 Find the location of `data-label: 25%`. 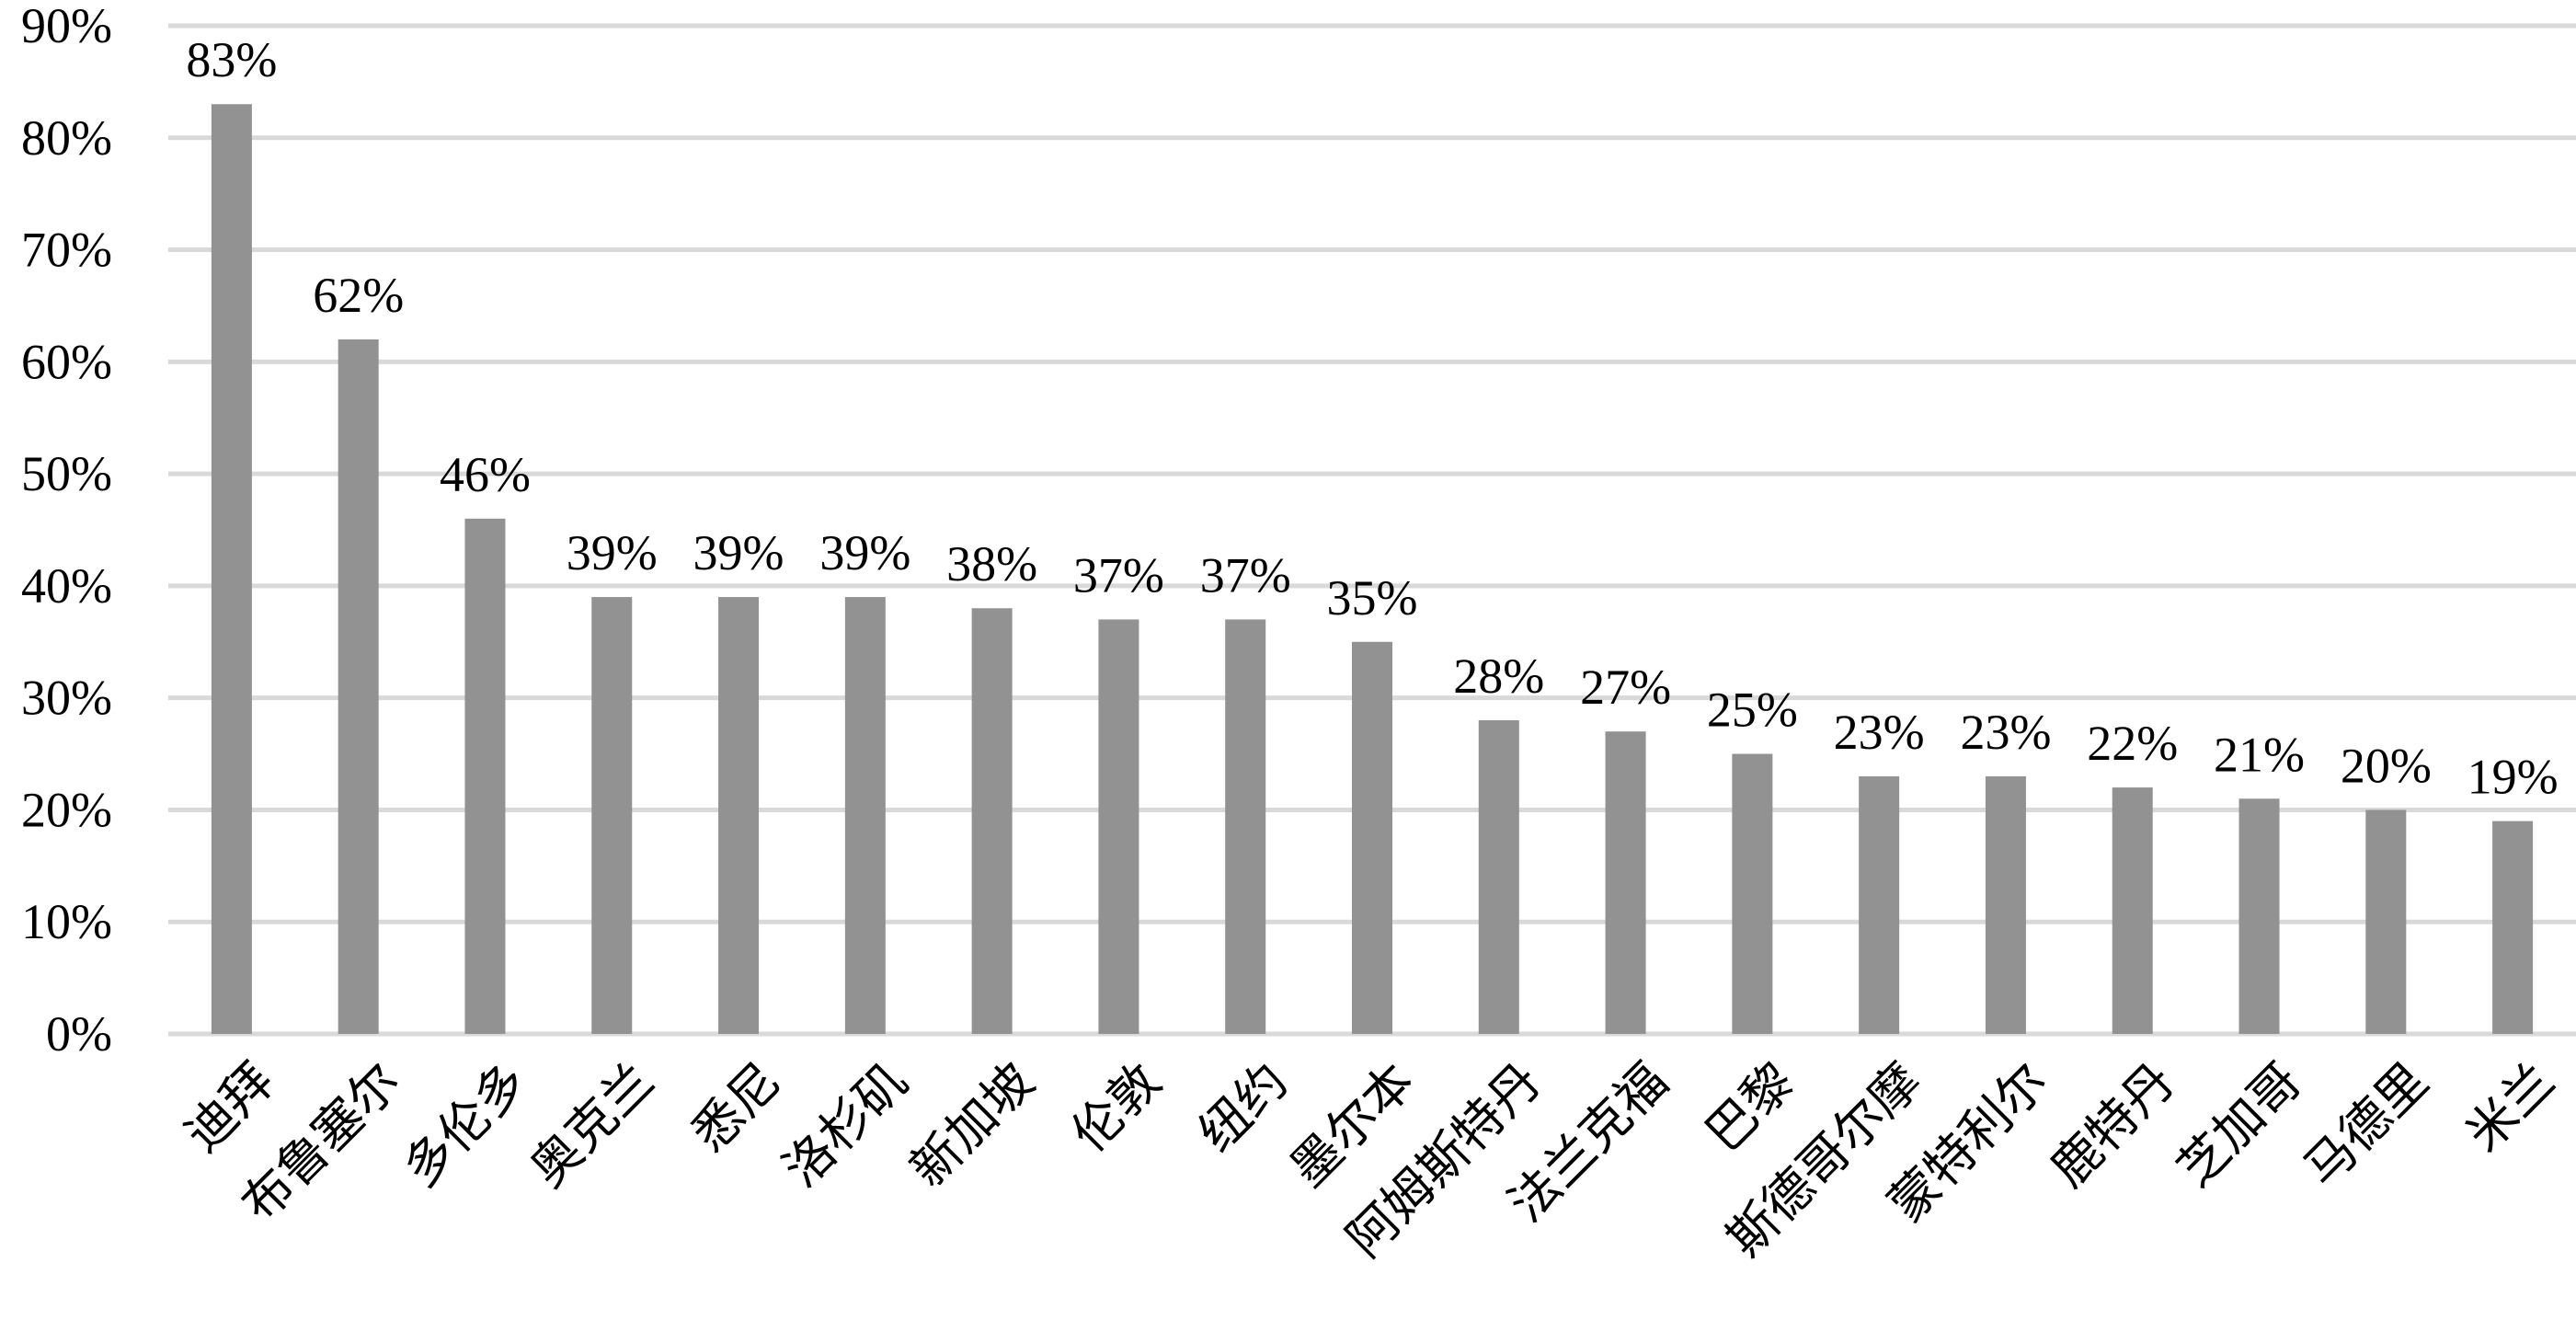

data-label: 25% is located at coordinates (1752, 710).